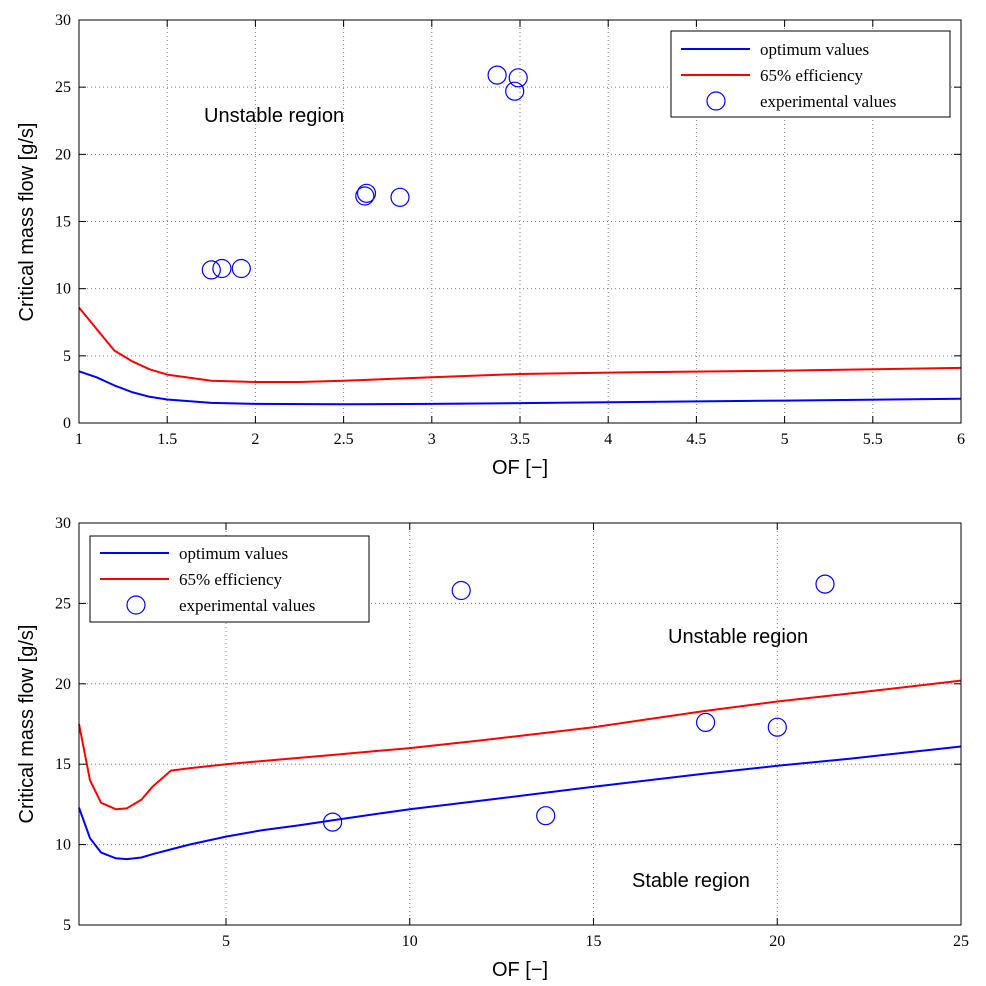  I want to click on bottom-y-tick-label: 15, so click(63, 764).